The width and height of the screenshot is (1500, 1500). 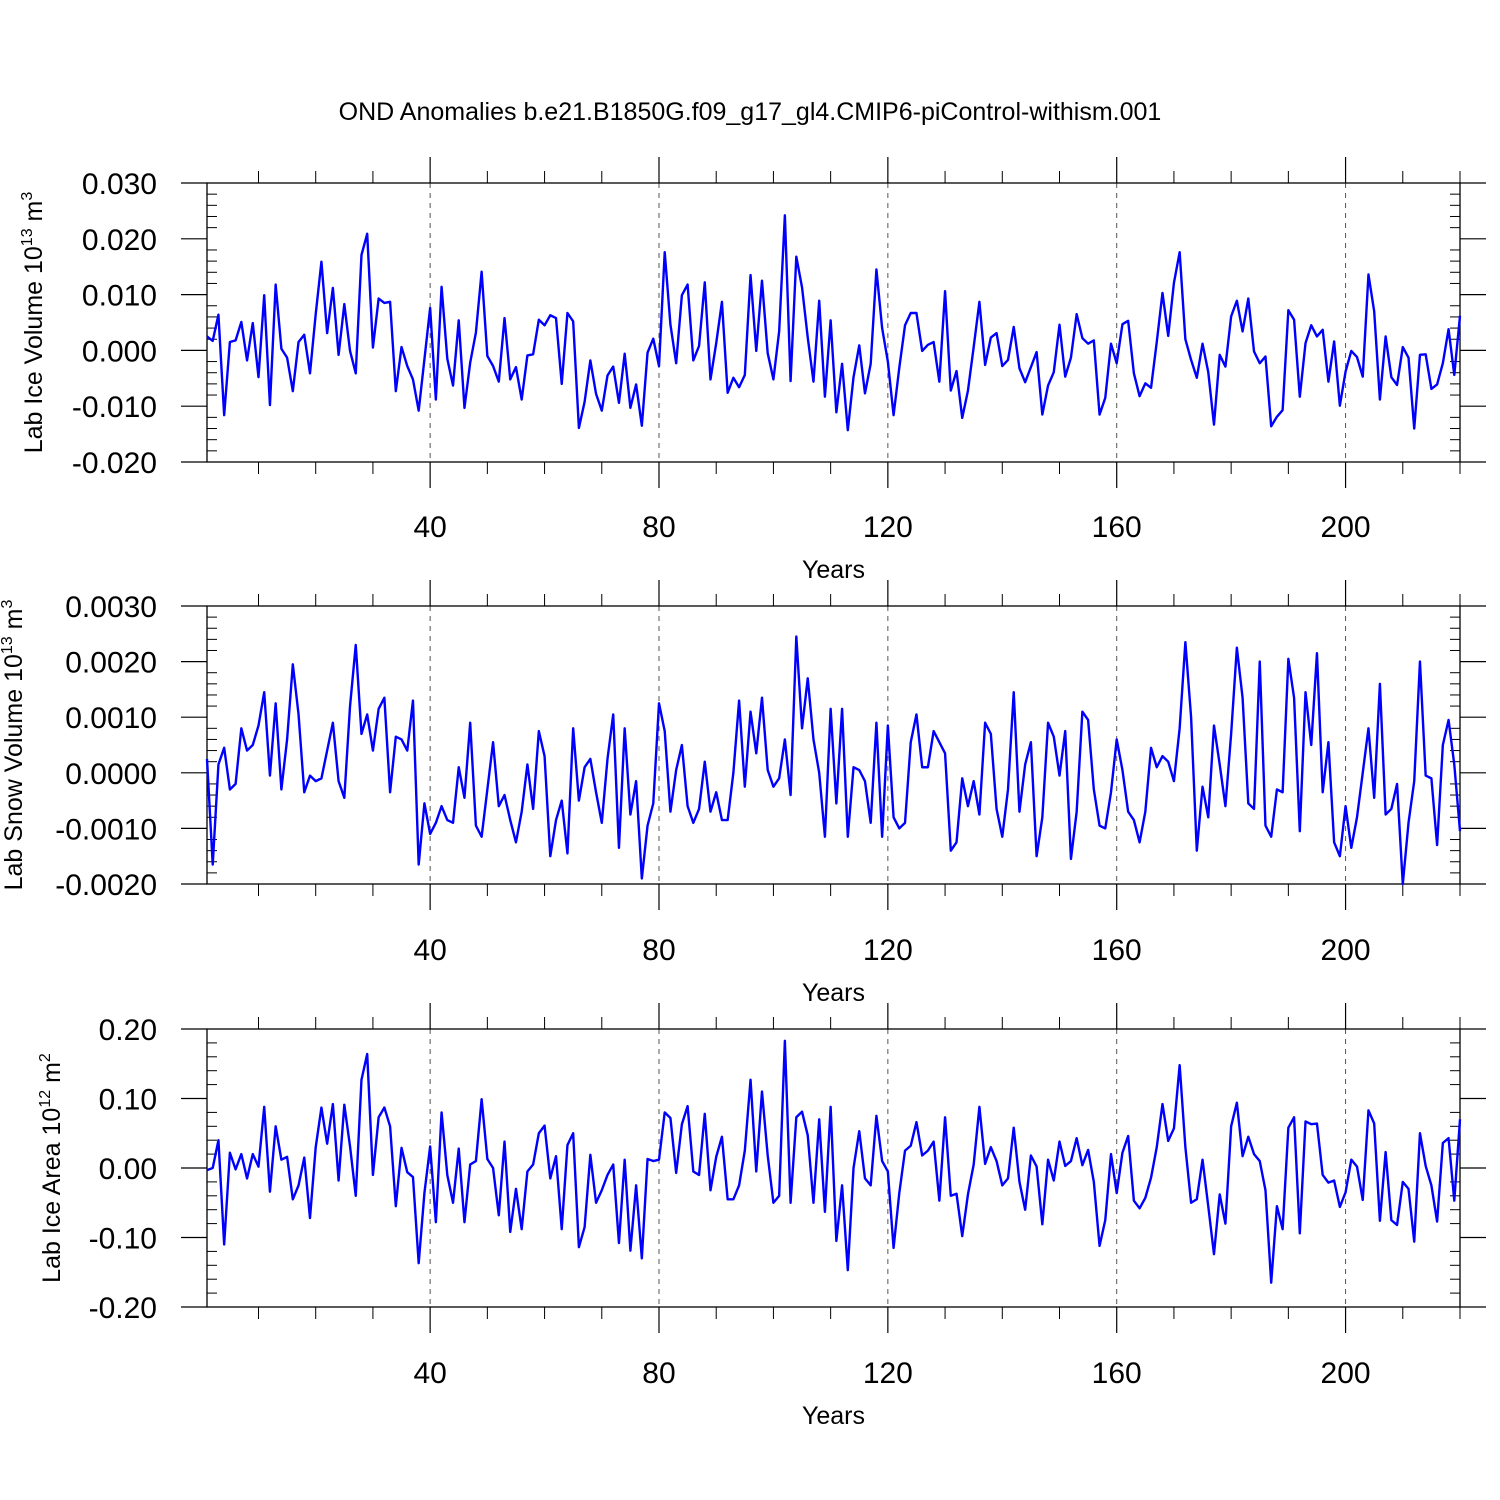 What do you see at coordinates (119, 296) in the screenshot?
I see `ytick-label: 0.010` at bounding box center [119, 296].